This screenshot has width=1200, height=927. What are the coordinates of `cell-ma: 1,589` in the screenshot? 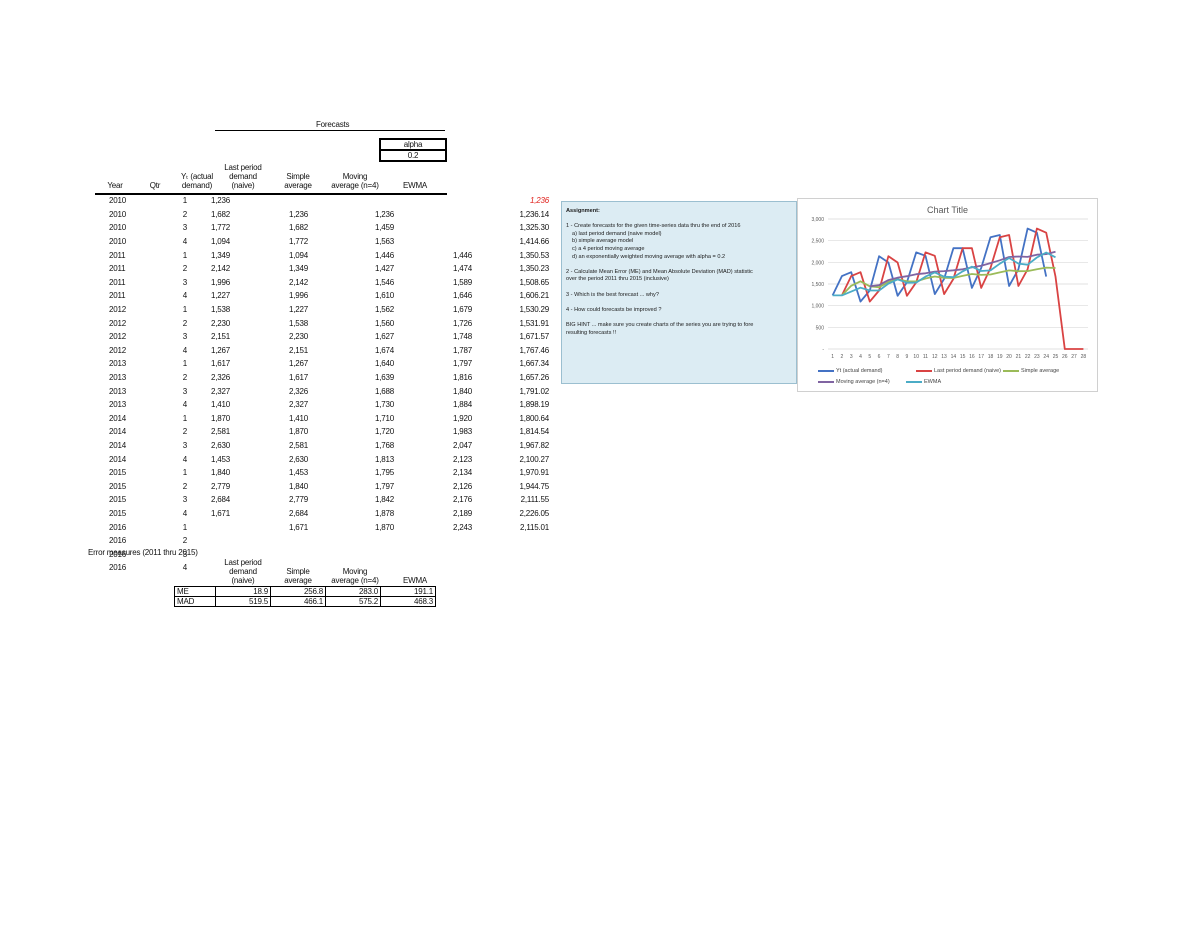 It's located at (463, 282).